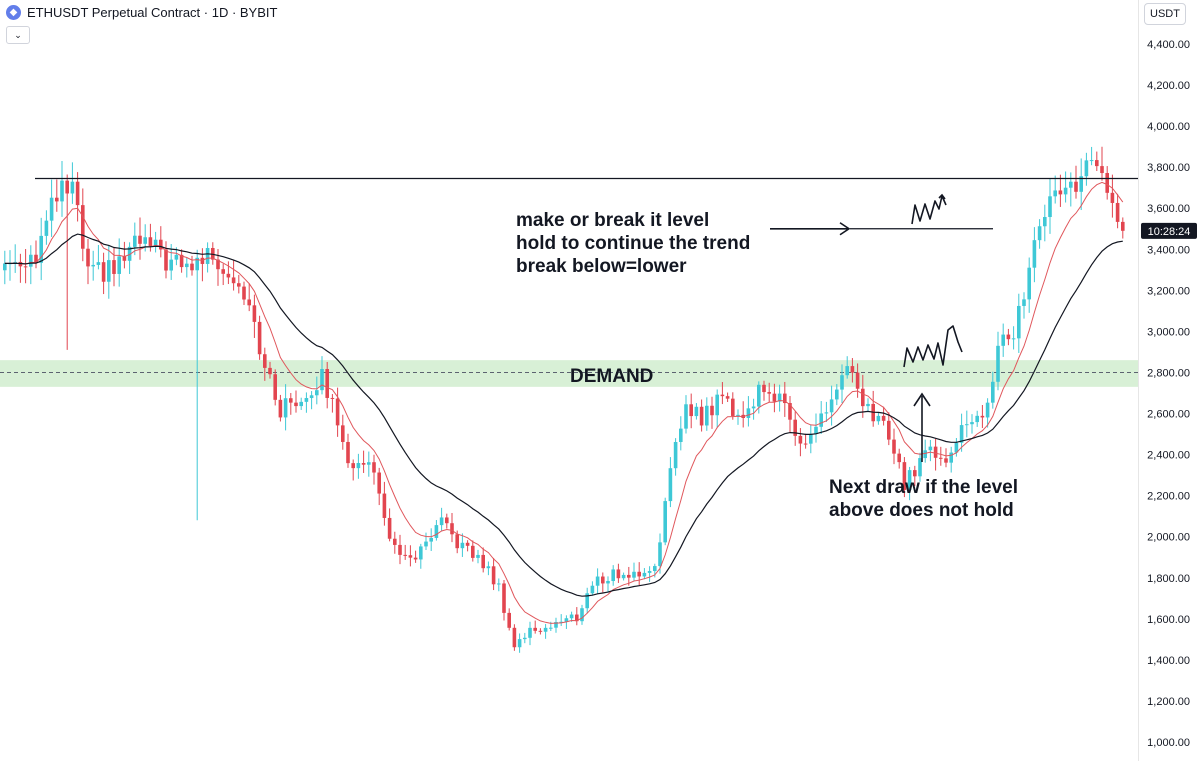  I want to click on chevron-down-icon: ⌄, so click(18, 35).